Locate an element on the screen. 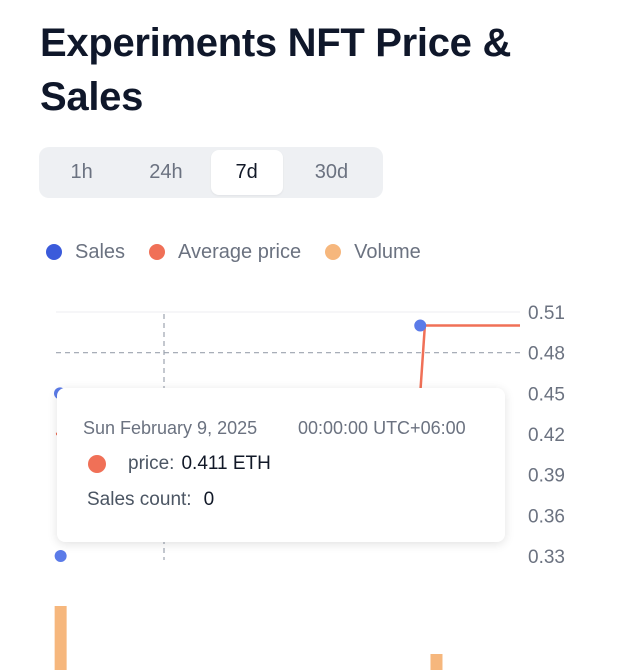 Image resolution: width=640 pixels, height=670 pixels. tab-7d: 7d is located at coordinates (246, 172).